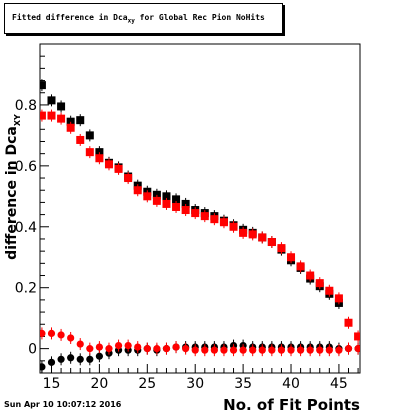 The width and height of the screenshot is (400, 414). What do you see at coordinates (243, 384) in the screenshot?
I see `x-tick-label: 35` at bounding box center [243, 384].